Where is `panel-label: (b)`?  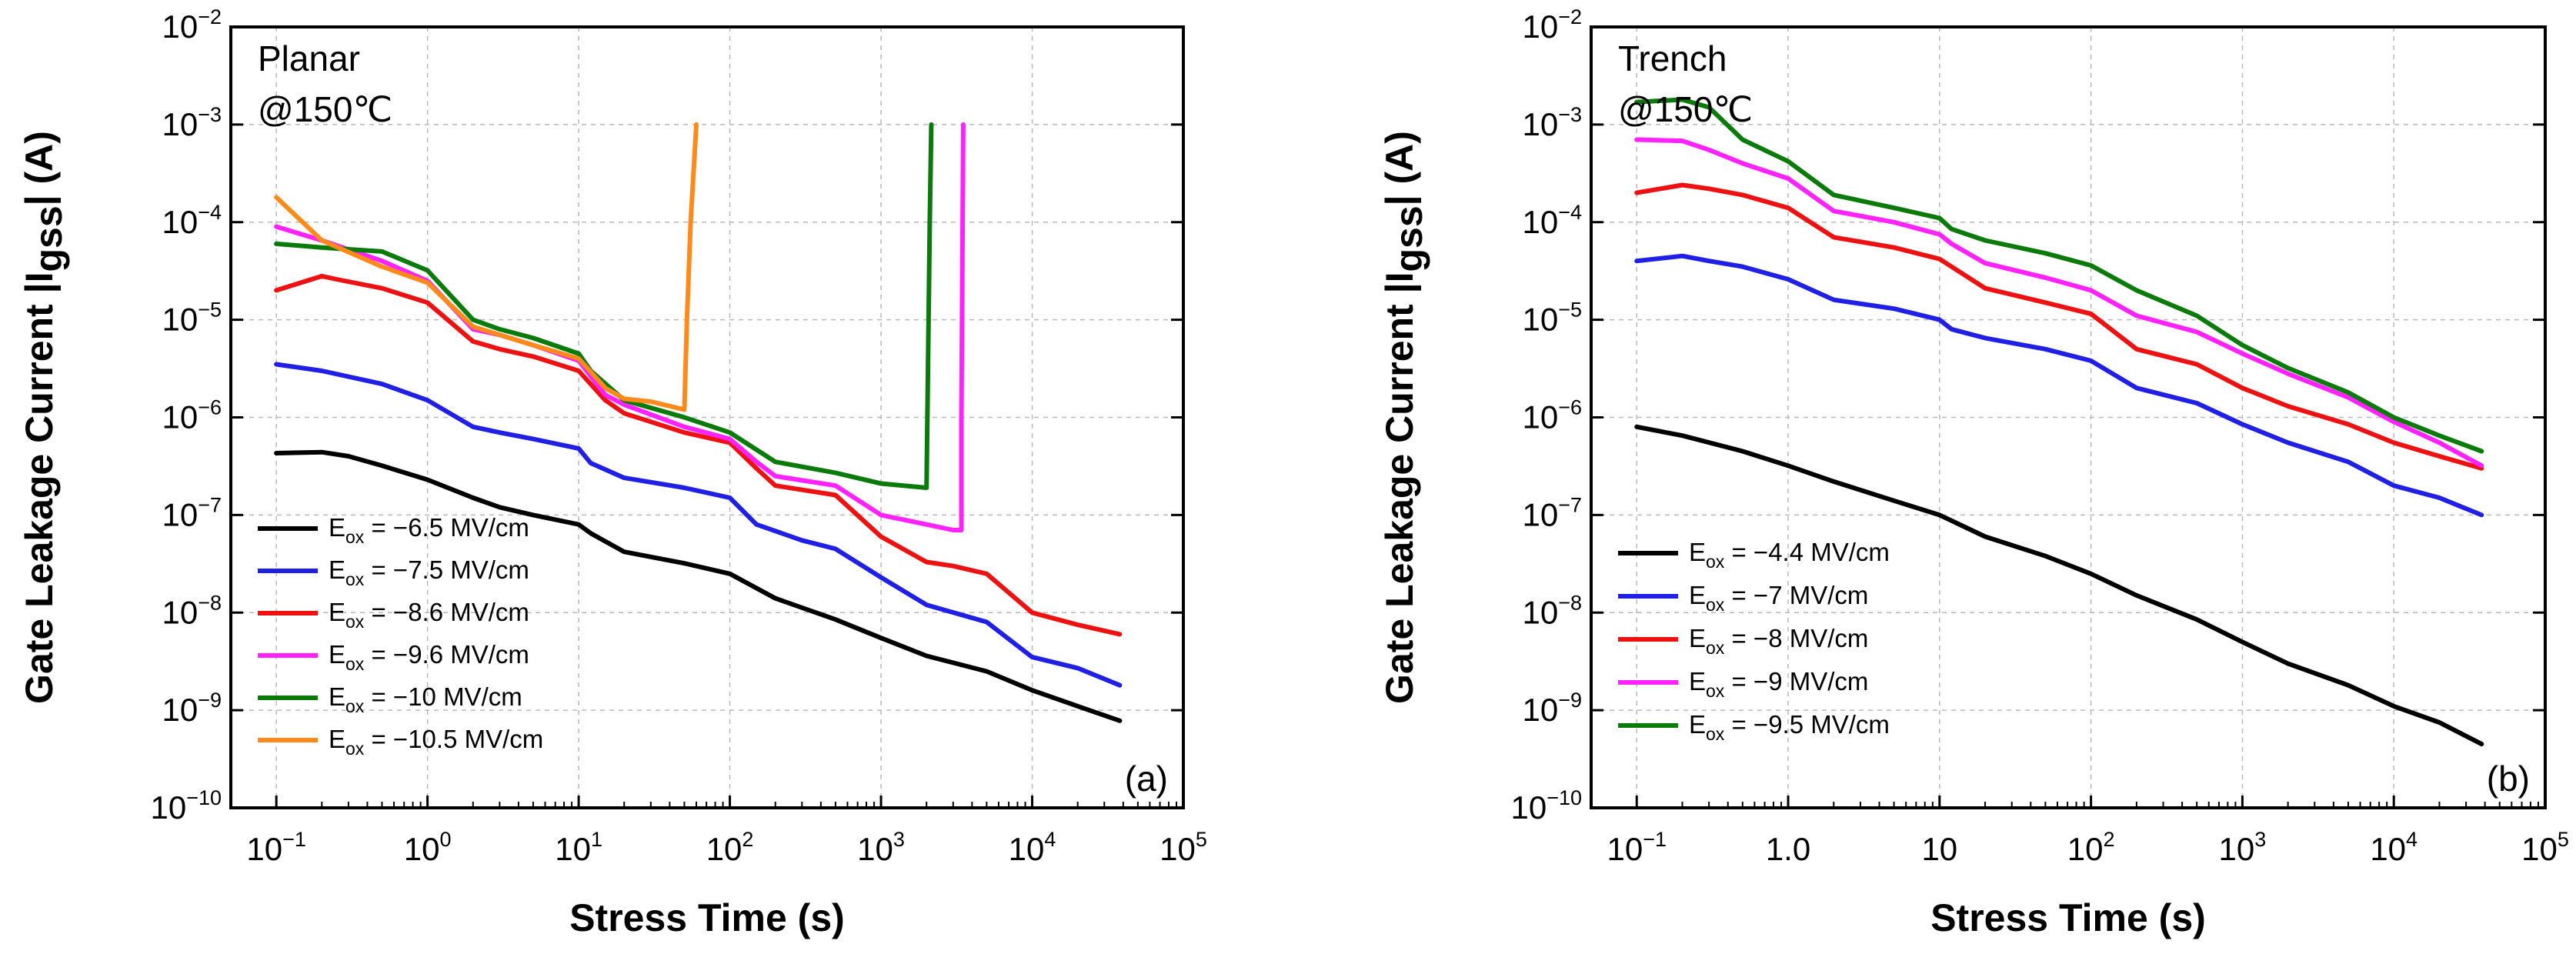 panel-label: (b) is located at coordinates (2509, 779).